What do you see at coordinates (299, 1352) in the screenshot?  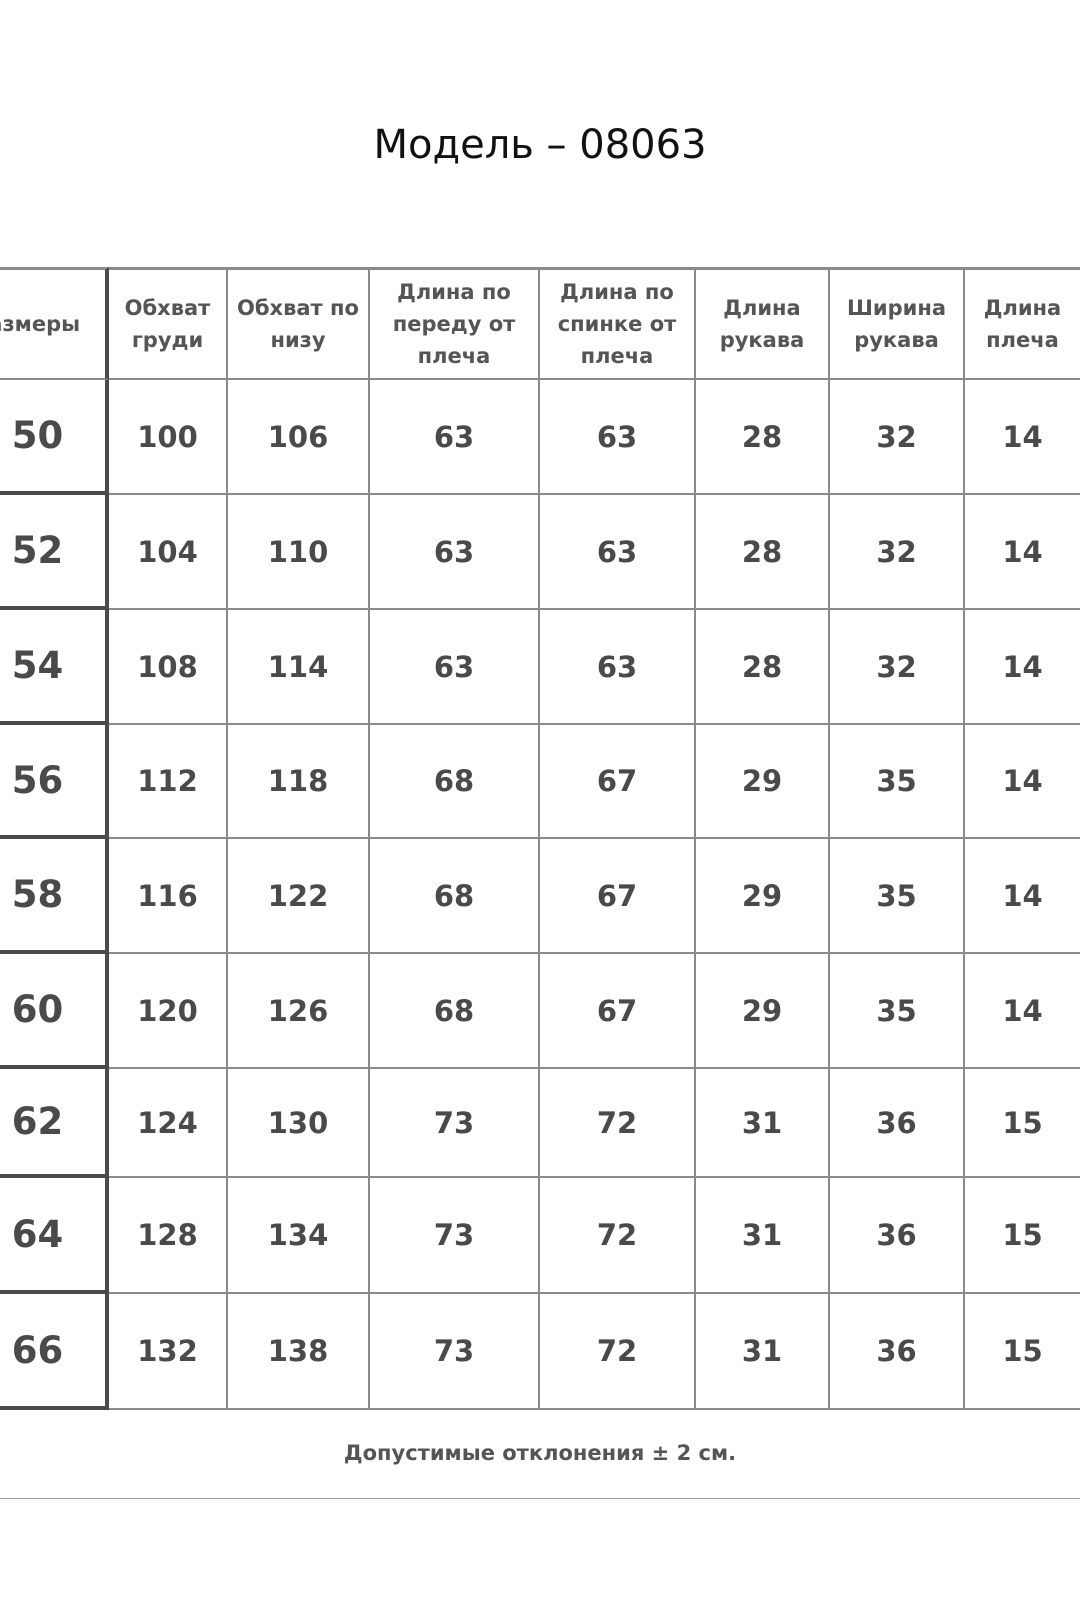 I see `value-cell: 138` at bounding box center [299, 1352].